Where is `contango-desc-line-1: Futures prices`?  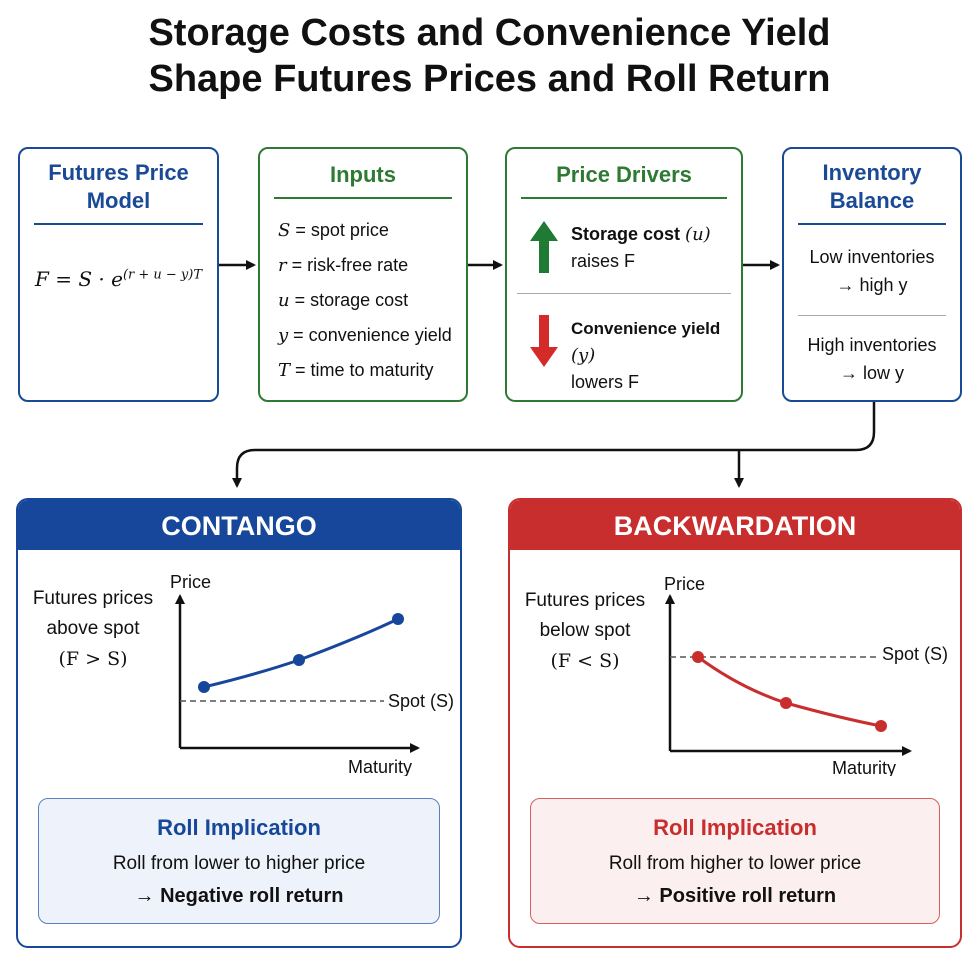 contango-desc-line-1: Futures prices is located at coordinates (93, 598).